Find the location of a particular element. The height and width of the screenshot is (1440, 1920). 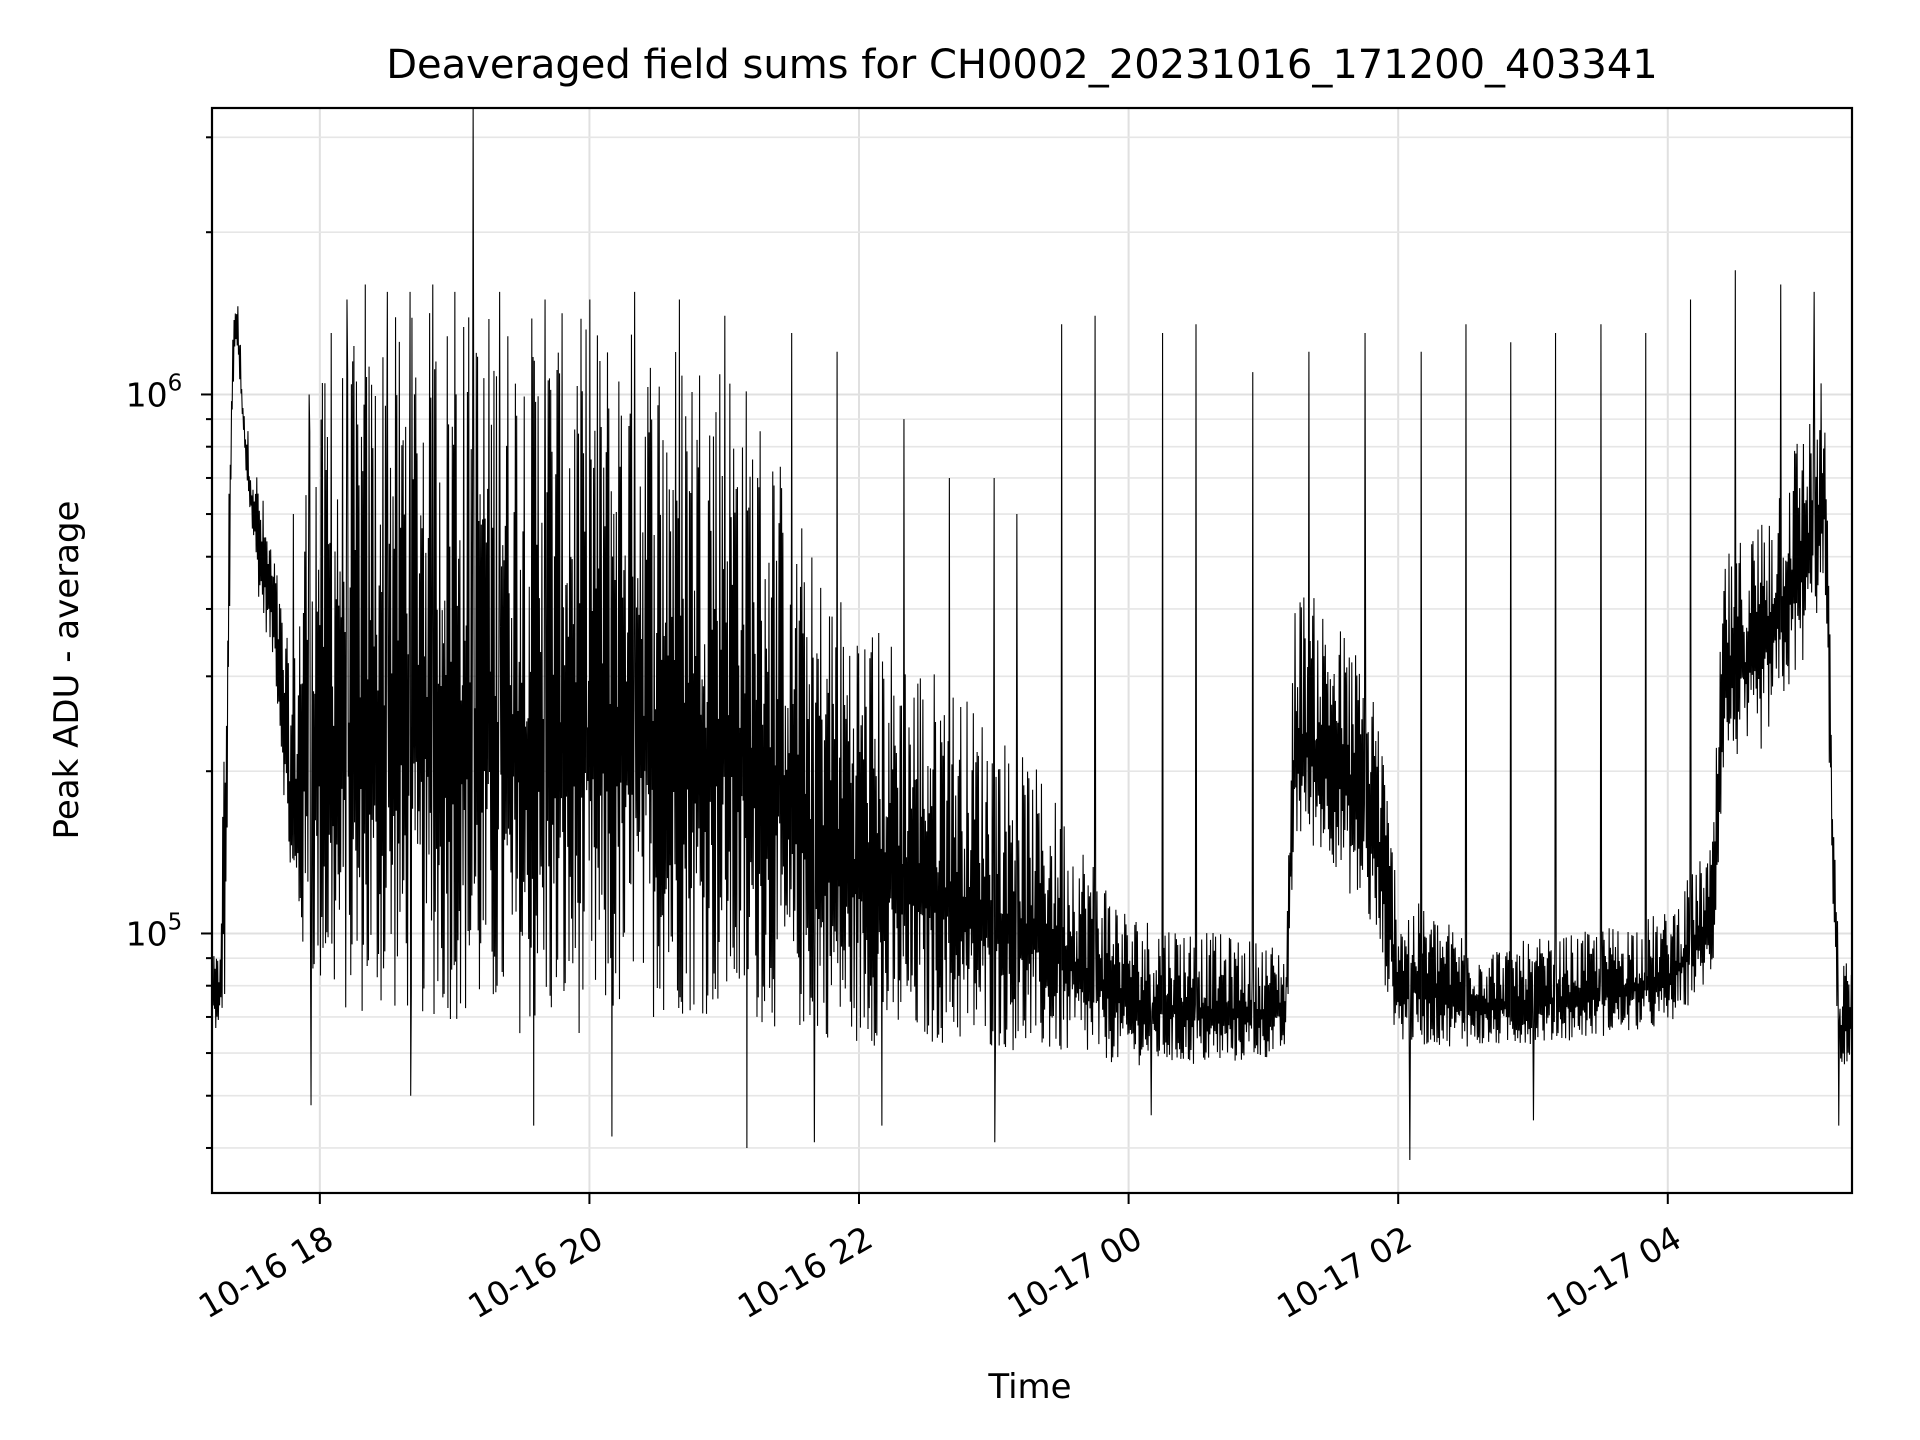

y-tick-label: 10⁵ is located at coordinates (154, 931).